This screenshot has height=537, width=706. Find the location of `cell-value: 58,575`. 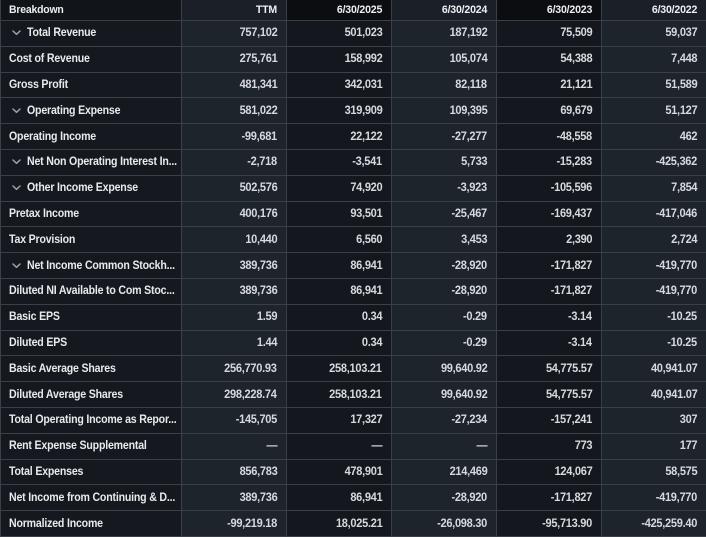

cell-value: 58,575 is located at coordinates (680, 471).